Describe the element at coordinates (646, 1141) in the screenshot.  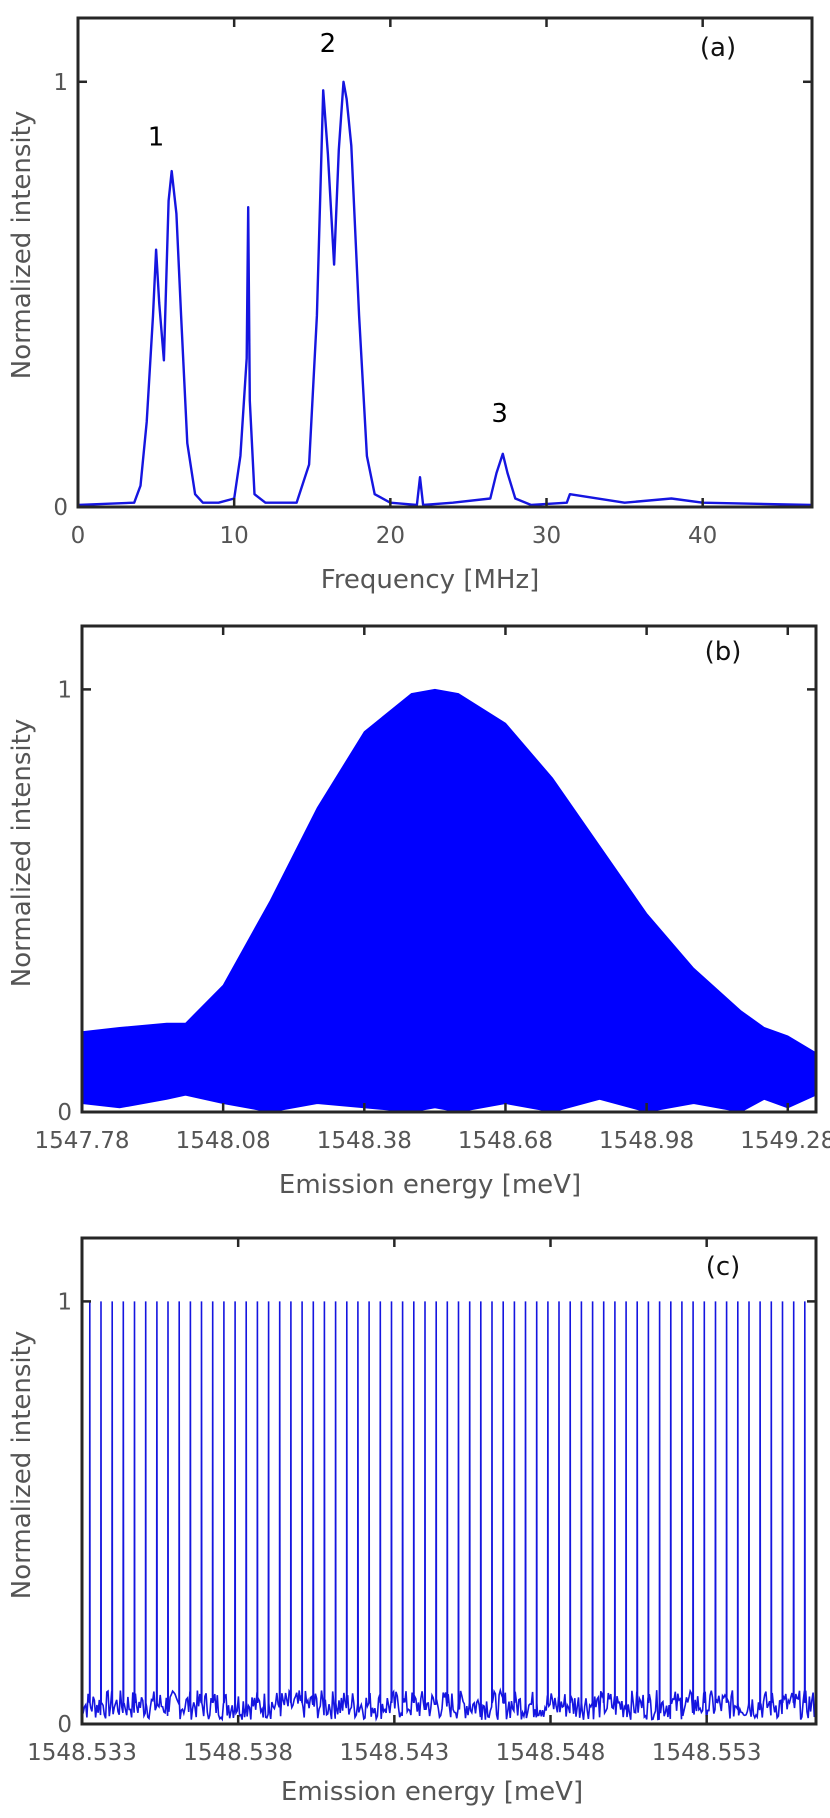
I see `x-tick-label: 1548.98` at that location.